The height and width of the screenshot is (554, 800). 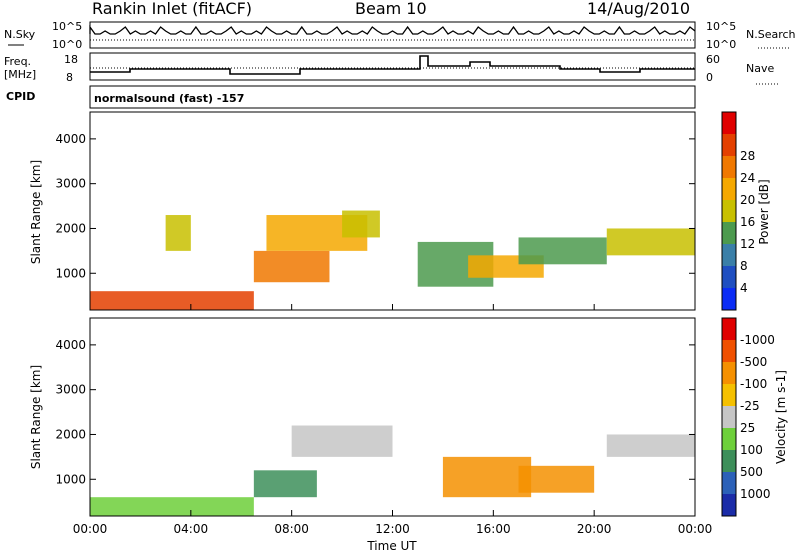 What do you see at coordinates (753, 384) in the screenshot?
I see `velocity-colorbar-tick-5: -100` at bounding box center [753, 384].